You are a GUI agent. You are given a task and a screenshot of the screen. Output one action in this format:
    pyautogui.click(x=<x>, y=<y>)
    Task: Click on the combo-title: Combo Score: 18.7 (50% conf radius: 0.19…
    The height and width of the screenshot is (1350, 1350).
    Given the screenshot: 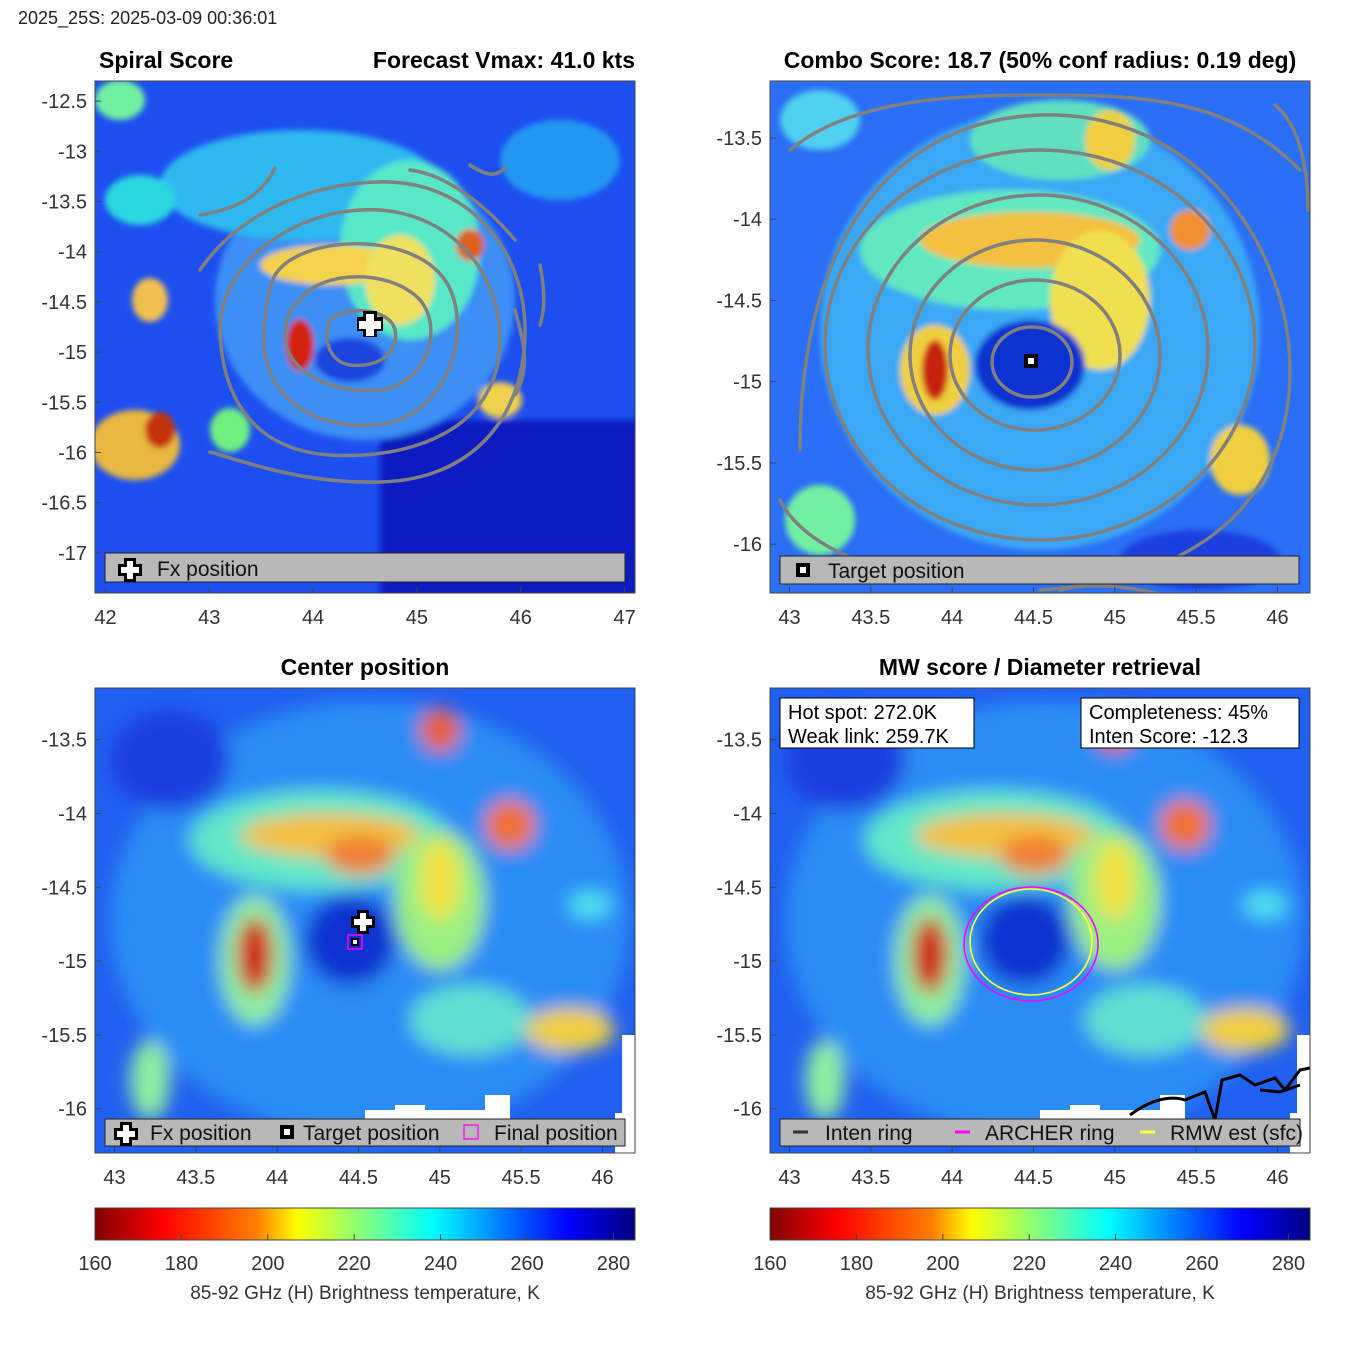 What is the action you would take?
    pyautogui.click(x=1040, y=60)
    